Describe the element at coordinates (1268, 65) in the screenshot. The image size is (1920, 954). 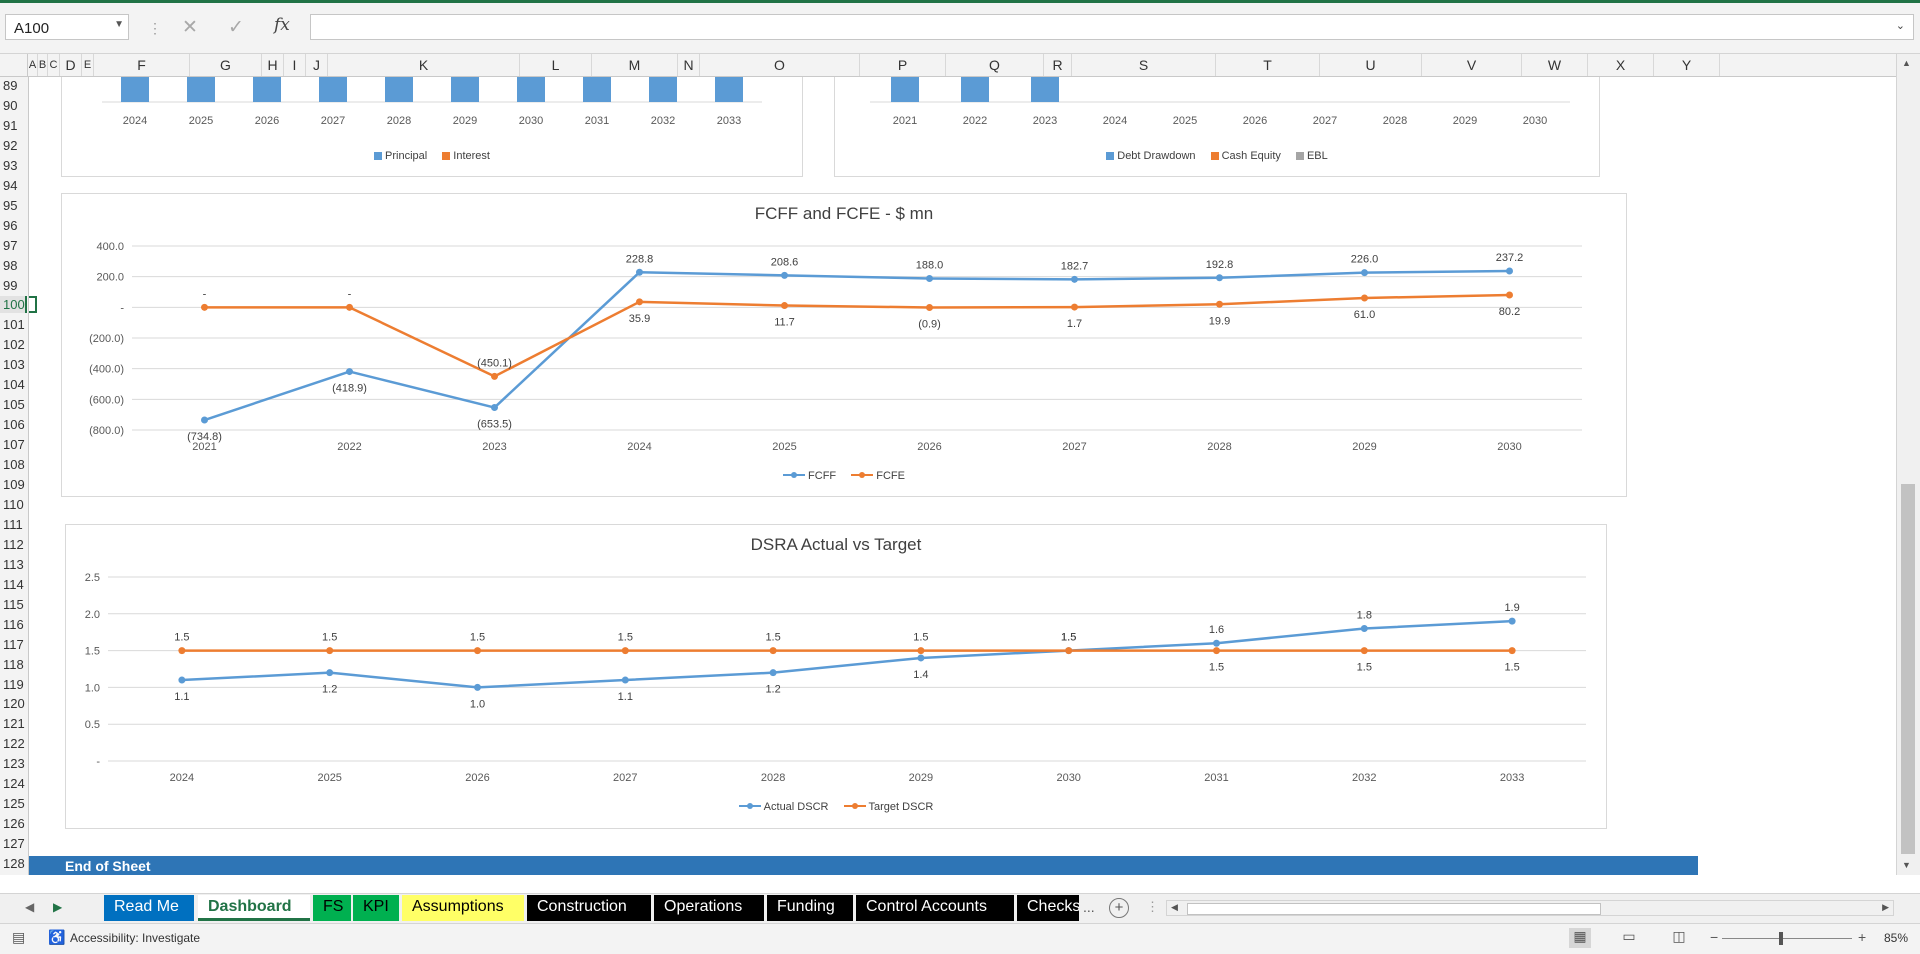
I see `column-header-t: T` at that location.